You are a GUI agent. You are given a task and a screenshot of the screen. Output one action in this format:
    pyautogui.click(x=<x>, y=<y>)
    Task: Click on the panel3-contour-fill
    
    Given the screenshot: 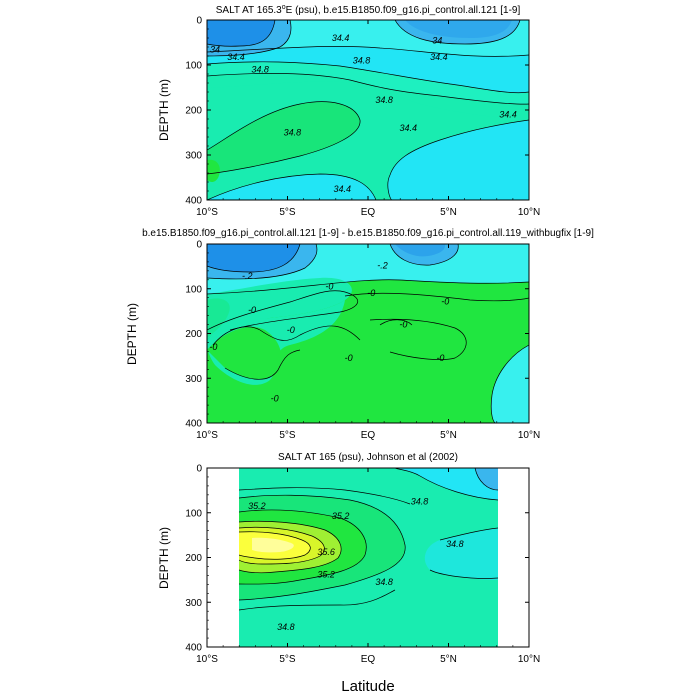 What is the action you would take?
    pyautogui.click(x=368, y=557)
    